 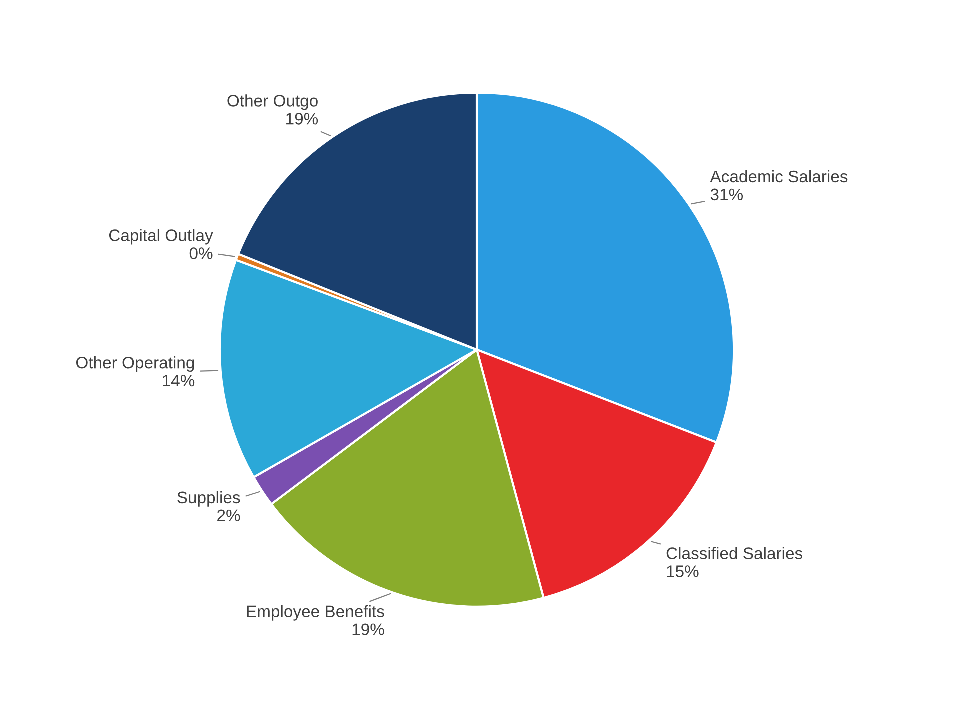 I want to click on slice-label: Supplies, so click(x=209, y=499).